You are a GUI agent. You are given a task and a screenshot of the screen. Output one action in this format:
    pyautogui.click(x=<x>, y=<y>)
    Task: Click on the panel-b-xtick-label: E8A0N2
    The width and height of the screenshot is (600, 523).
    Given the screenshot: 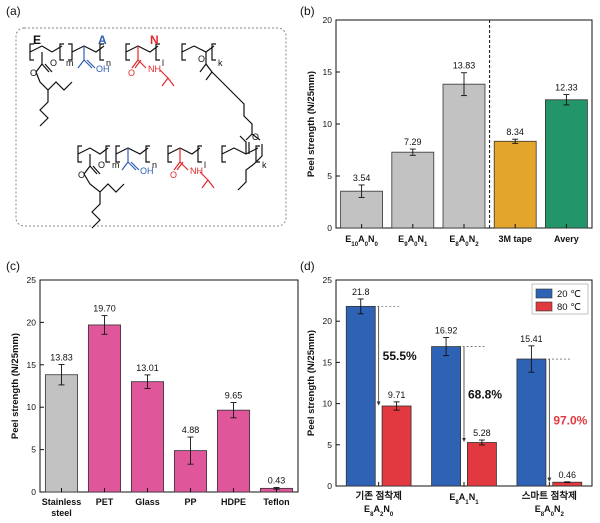 What is the action you would take?
    pyautogui.click(x=464, y=241)
    